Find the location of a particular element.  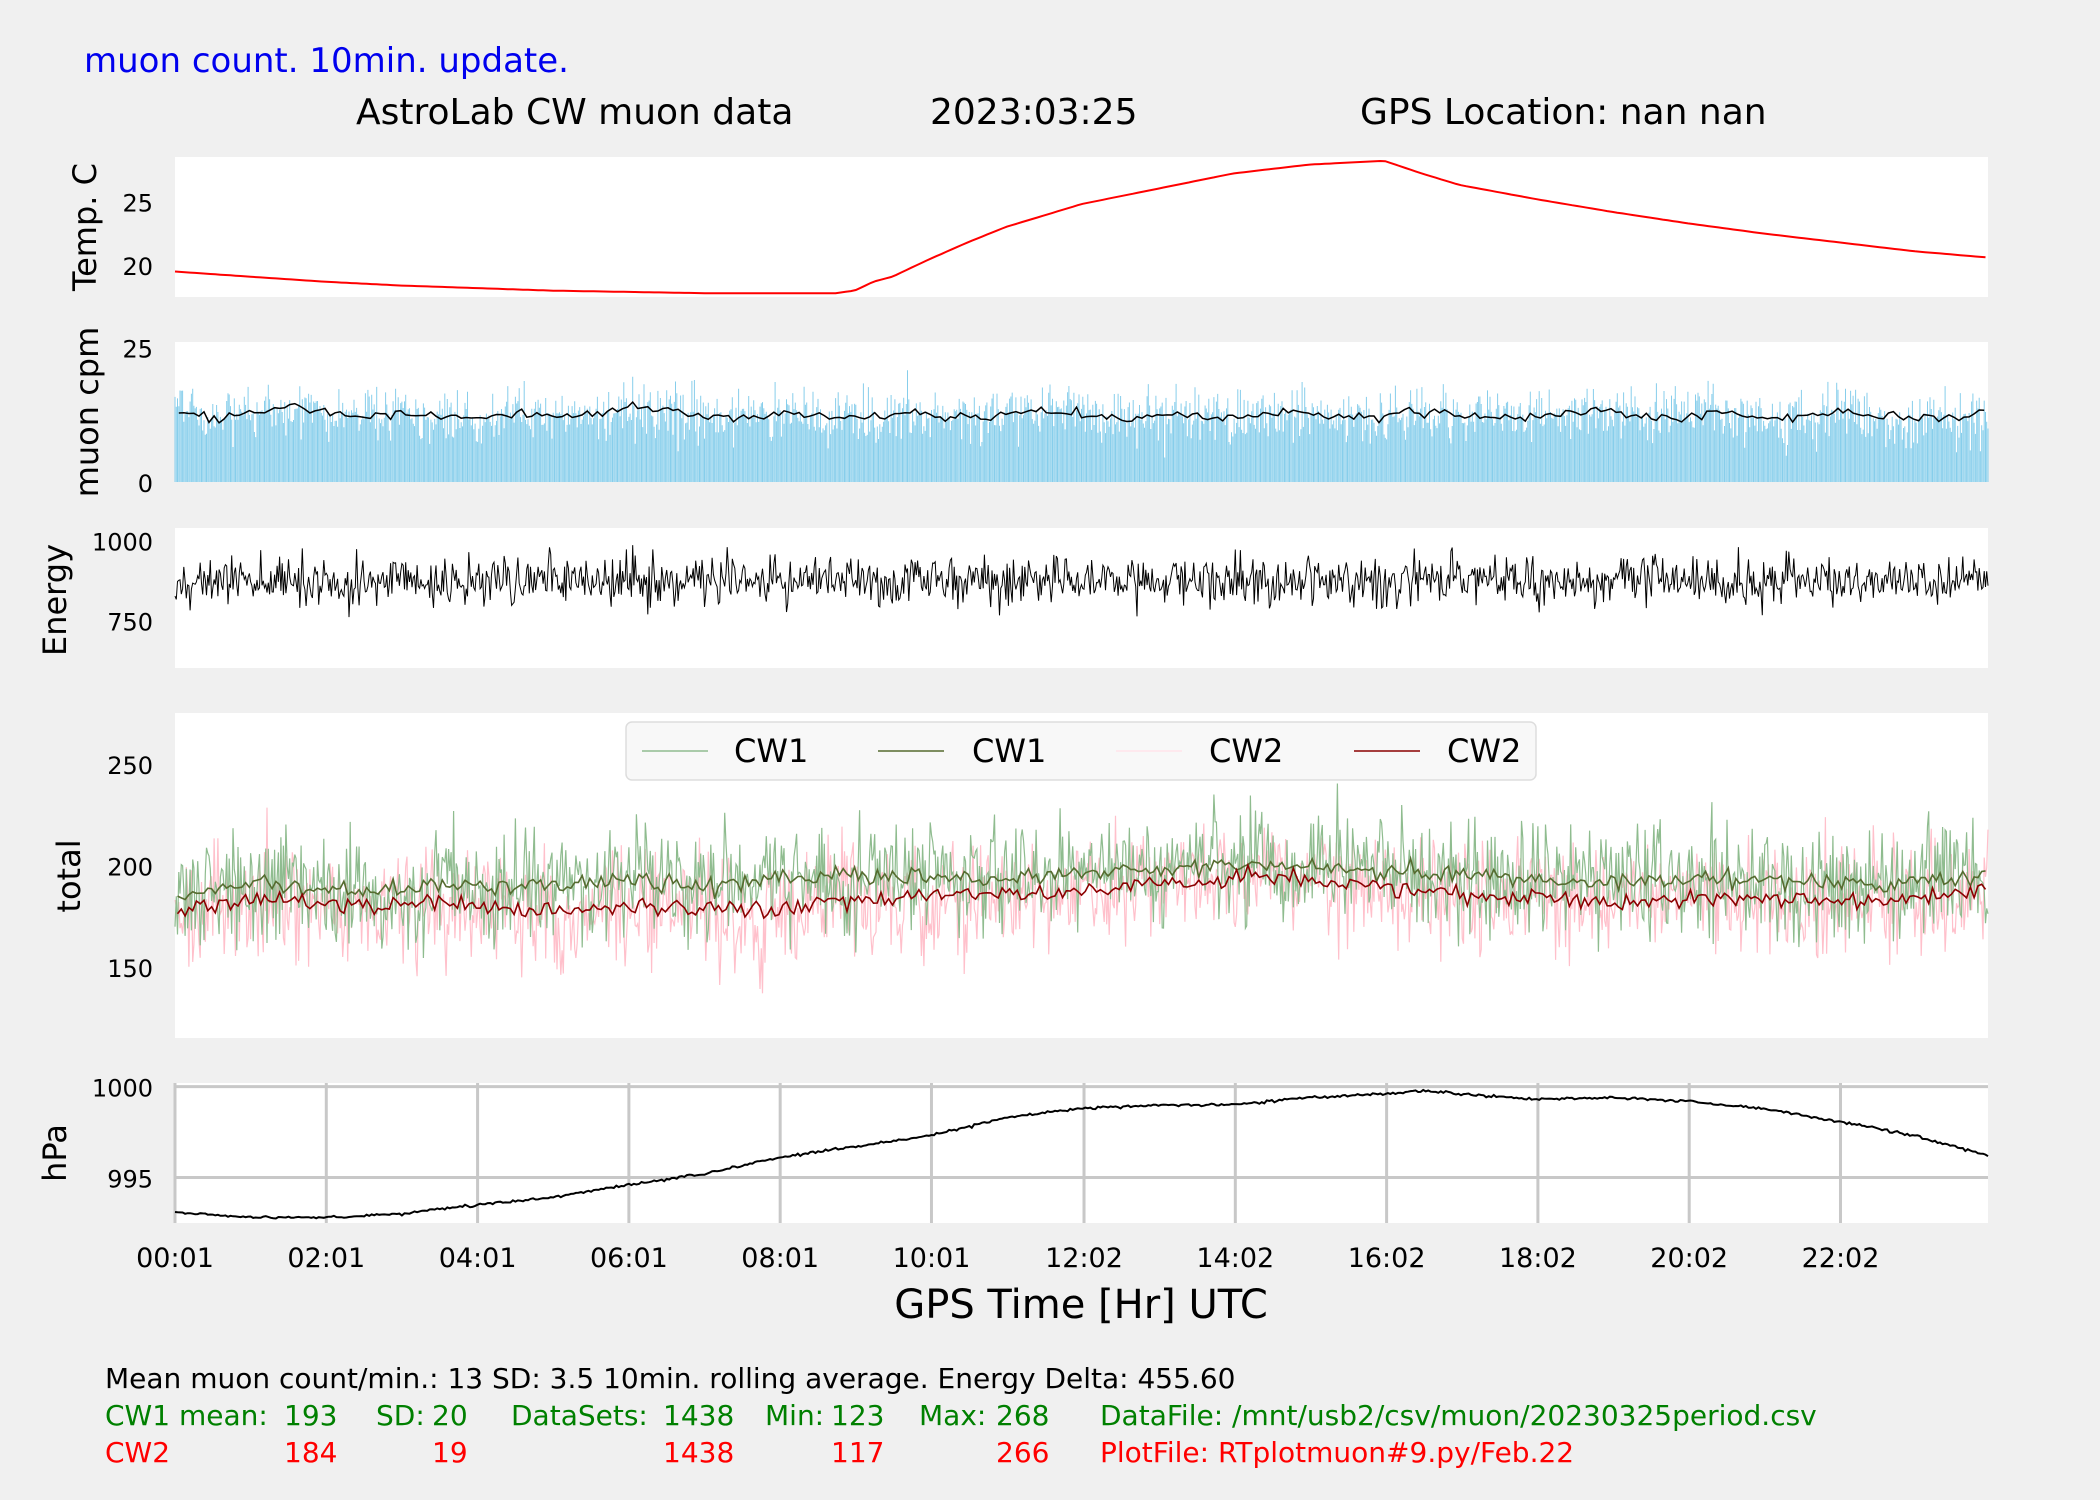

cw1-min-value: 123 is located at coordinates (857, 1415).